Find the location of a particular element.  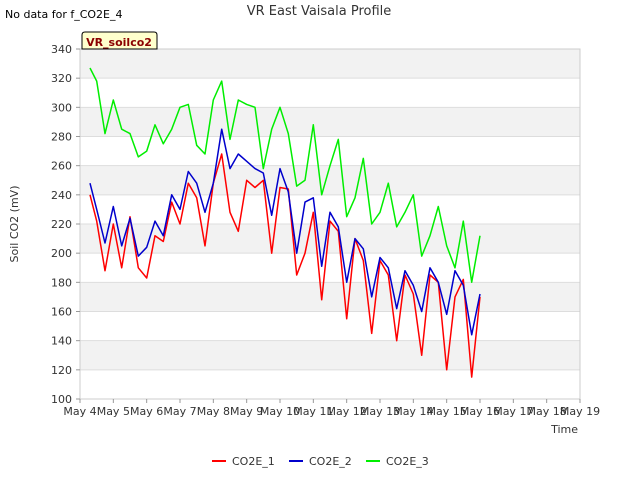

x-tick-label: May 18 is located at coordinates (547, 411).